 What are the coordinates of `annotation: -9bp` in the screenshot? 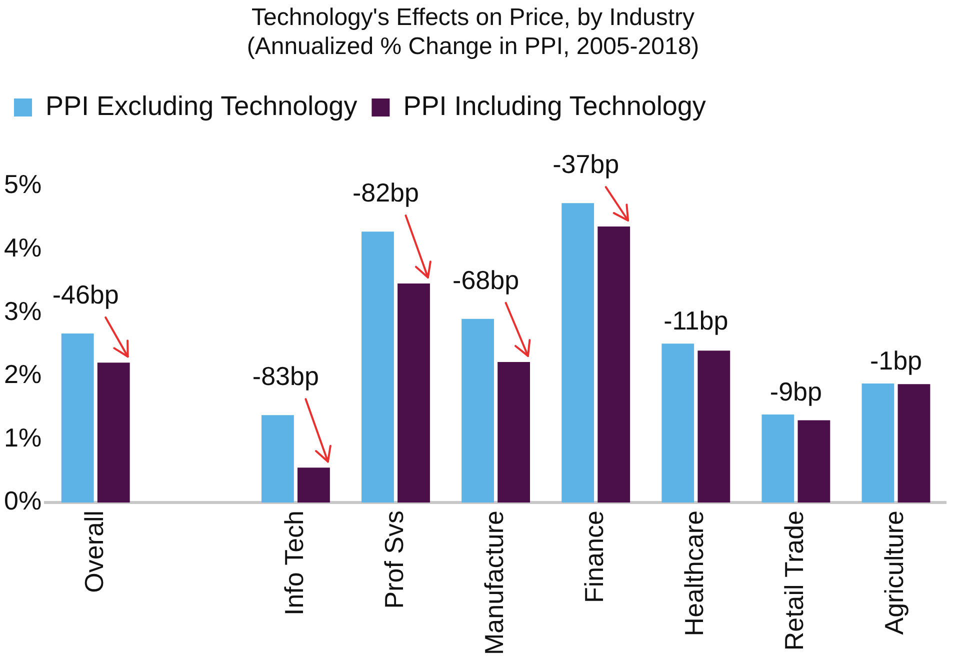 It's located at (796, 391).